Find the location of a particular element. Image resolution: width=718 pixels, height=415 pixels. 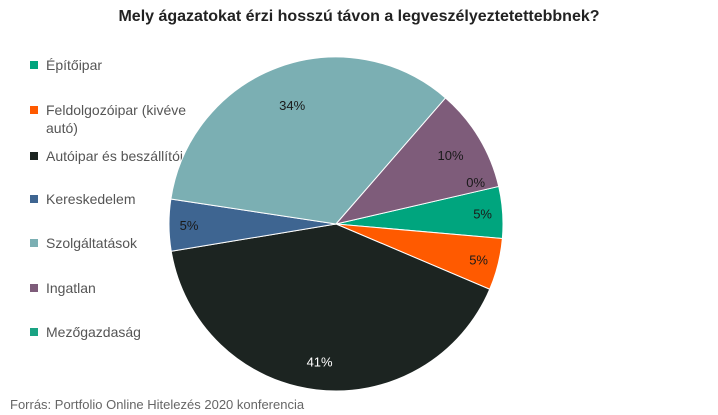

slice-label: 0% is located at coordinates (475, 182).